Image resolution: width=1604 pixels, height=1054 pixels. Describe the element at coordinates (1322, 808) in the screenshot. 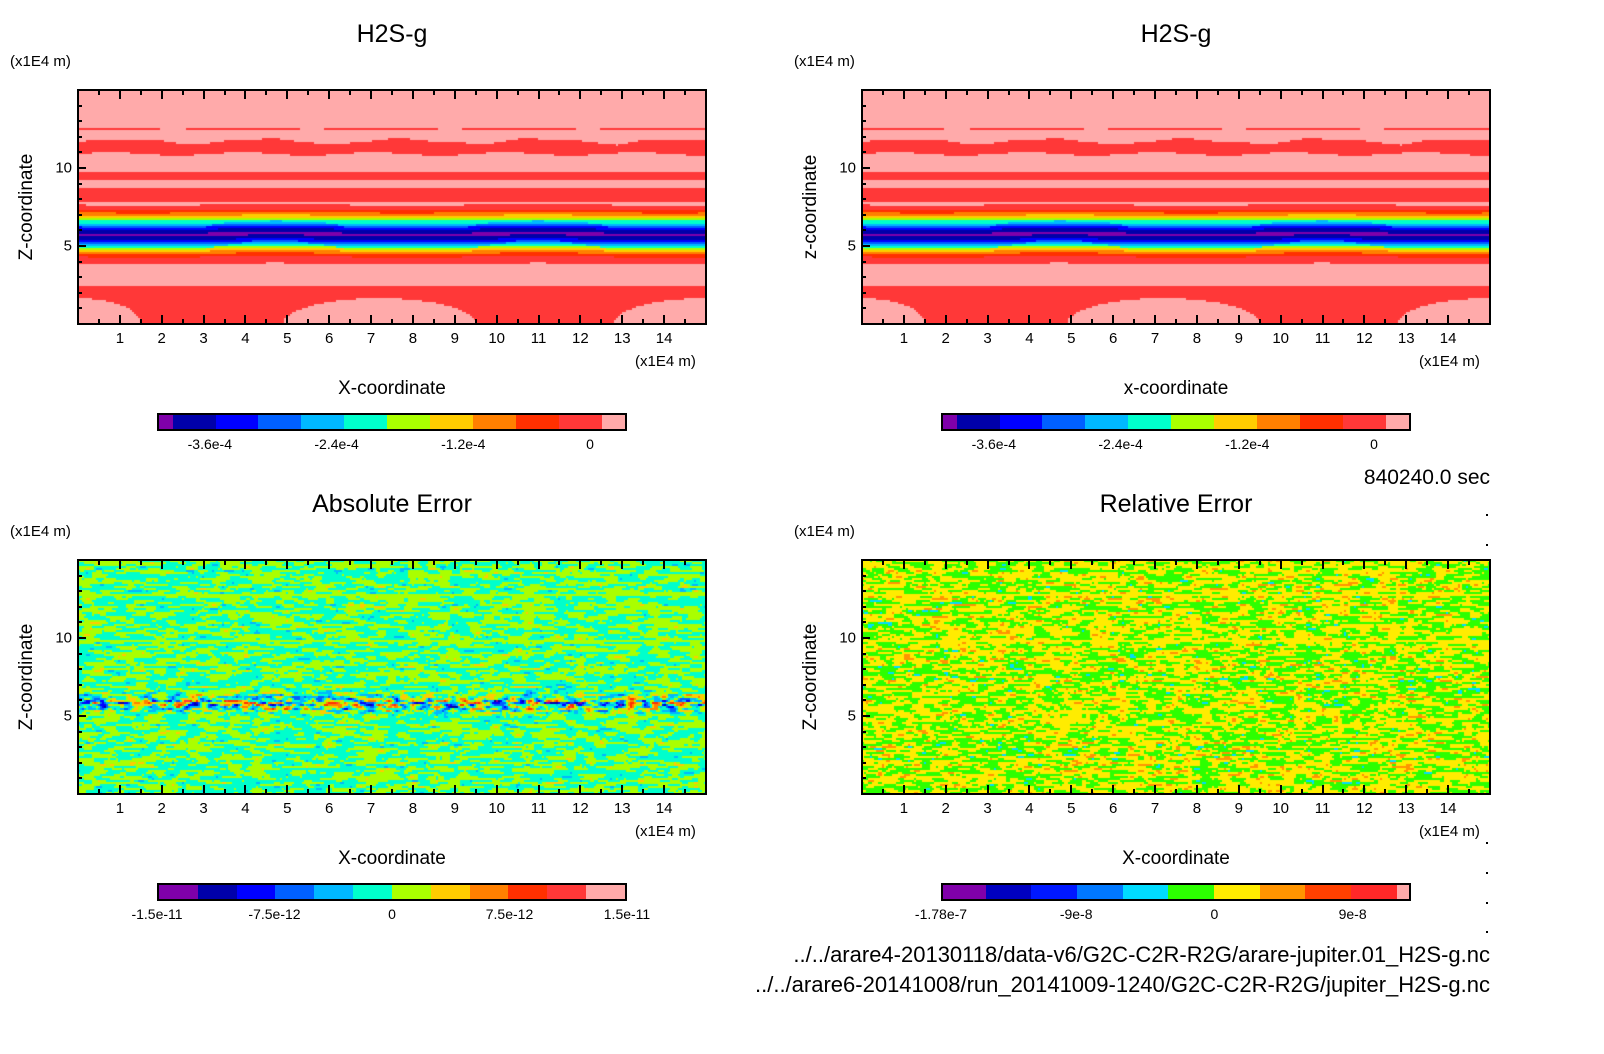

I see `x-tick-label: 11` at that location.